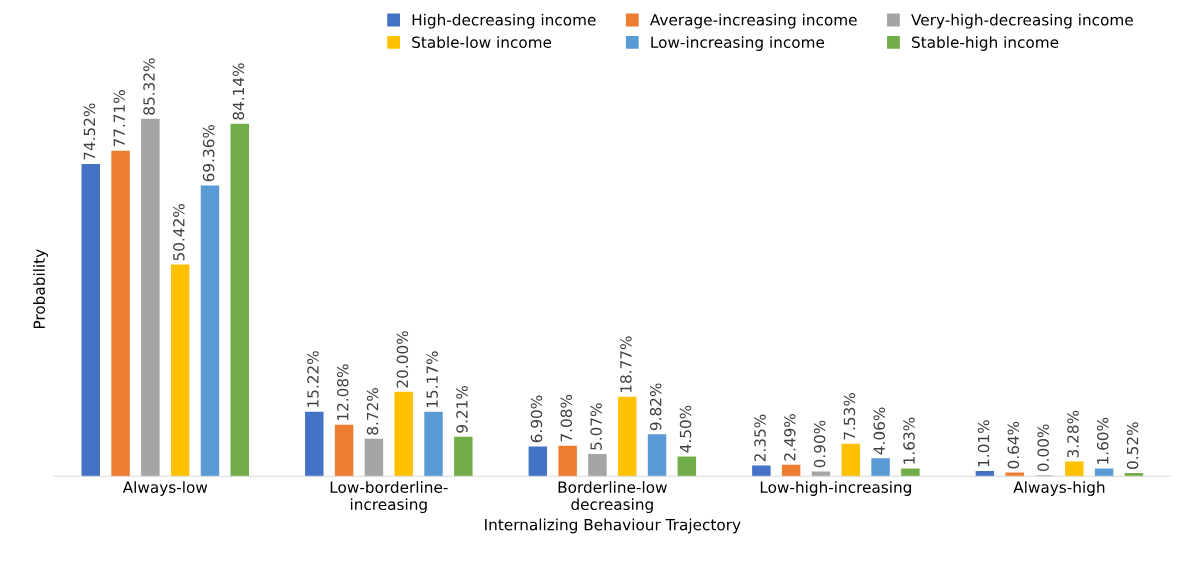 Image resolution: width=1189 pixels, height=567 pixels. What do you see at coordinates (790, 437) in the screenshot?
I see `data-label: 2.49%` at bounding box center [790, 437].